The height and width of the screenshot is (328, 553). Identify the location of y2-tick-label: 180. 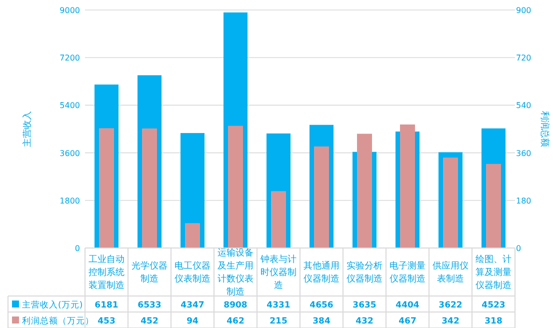
(524, 201).